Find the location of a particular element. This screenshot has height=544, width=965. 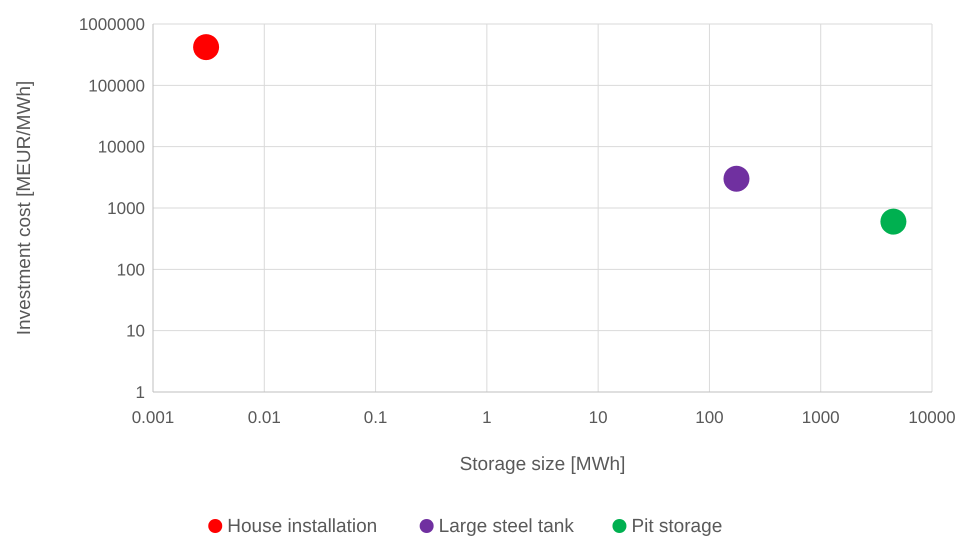

x-tick-label: 10000 is located at coordinates (932, 417).